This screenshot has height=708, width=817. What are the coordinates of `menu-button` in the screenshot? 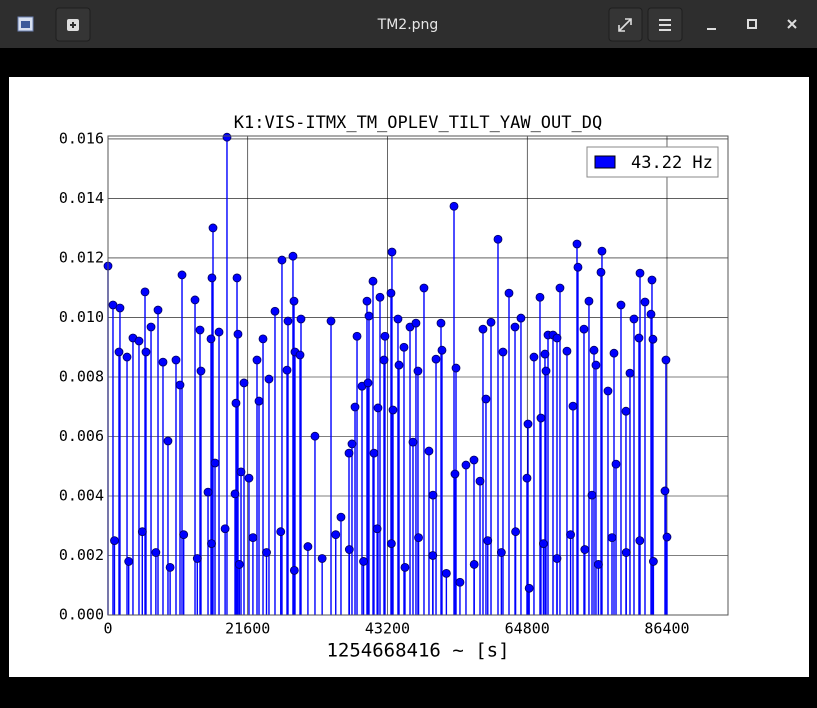 It's located at (665, 24).